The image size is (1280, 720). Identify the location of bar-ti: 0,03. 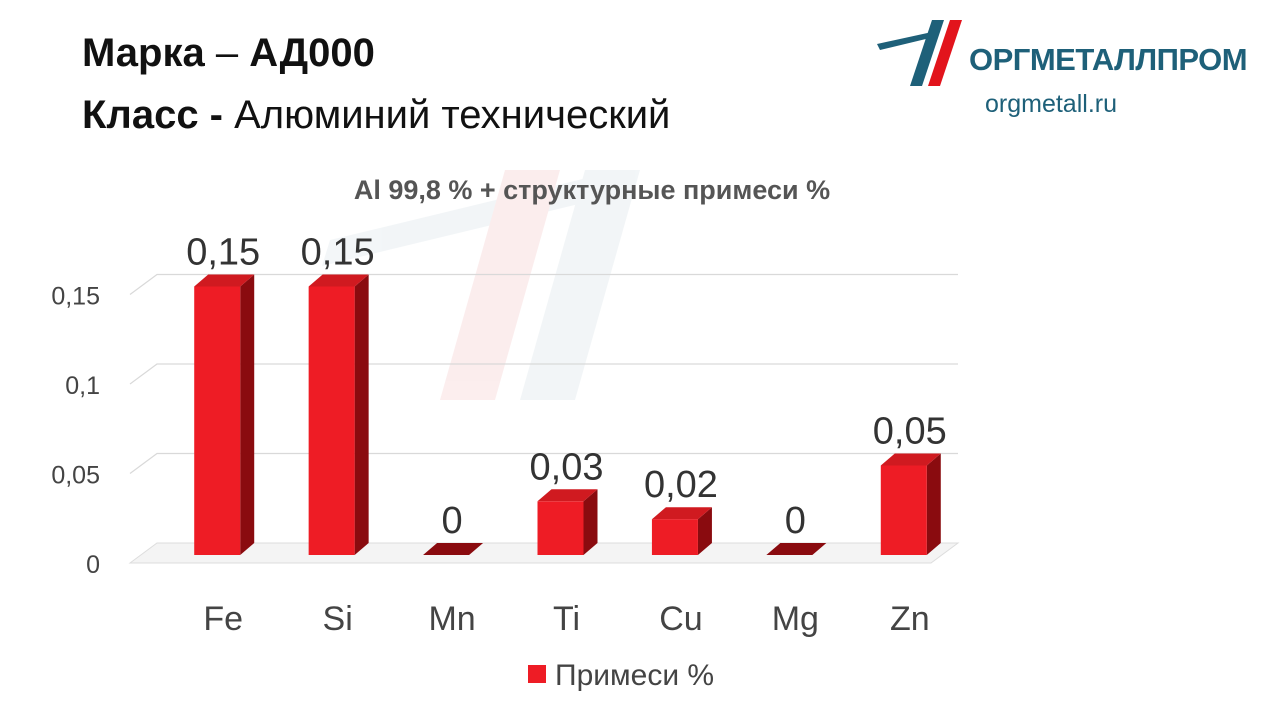
(567, 500).